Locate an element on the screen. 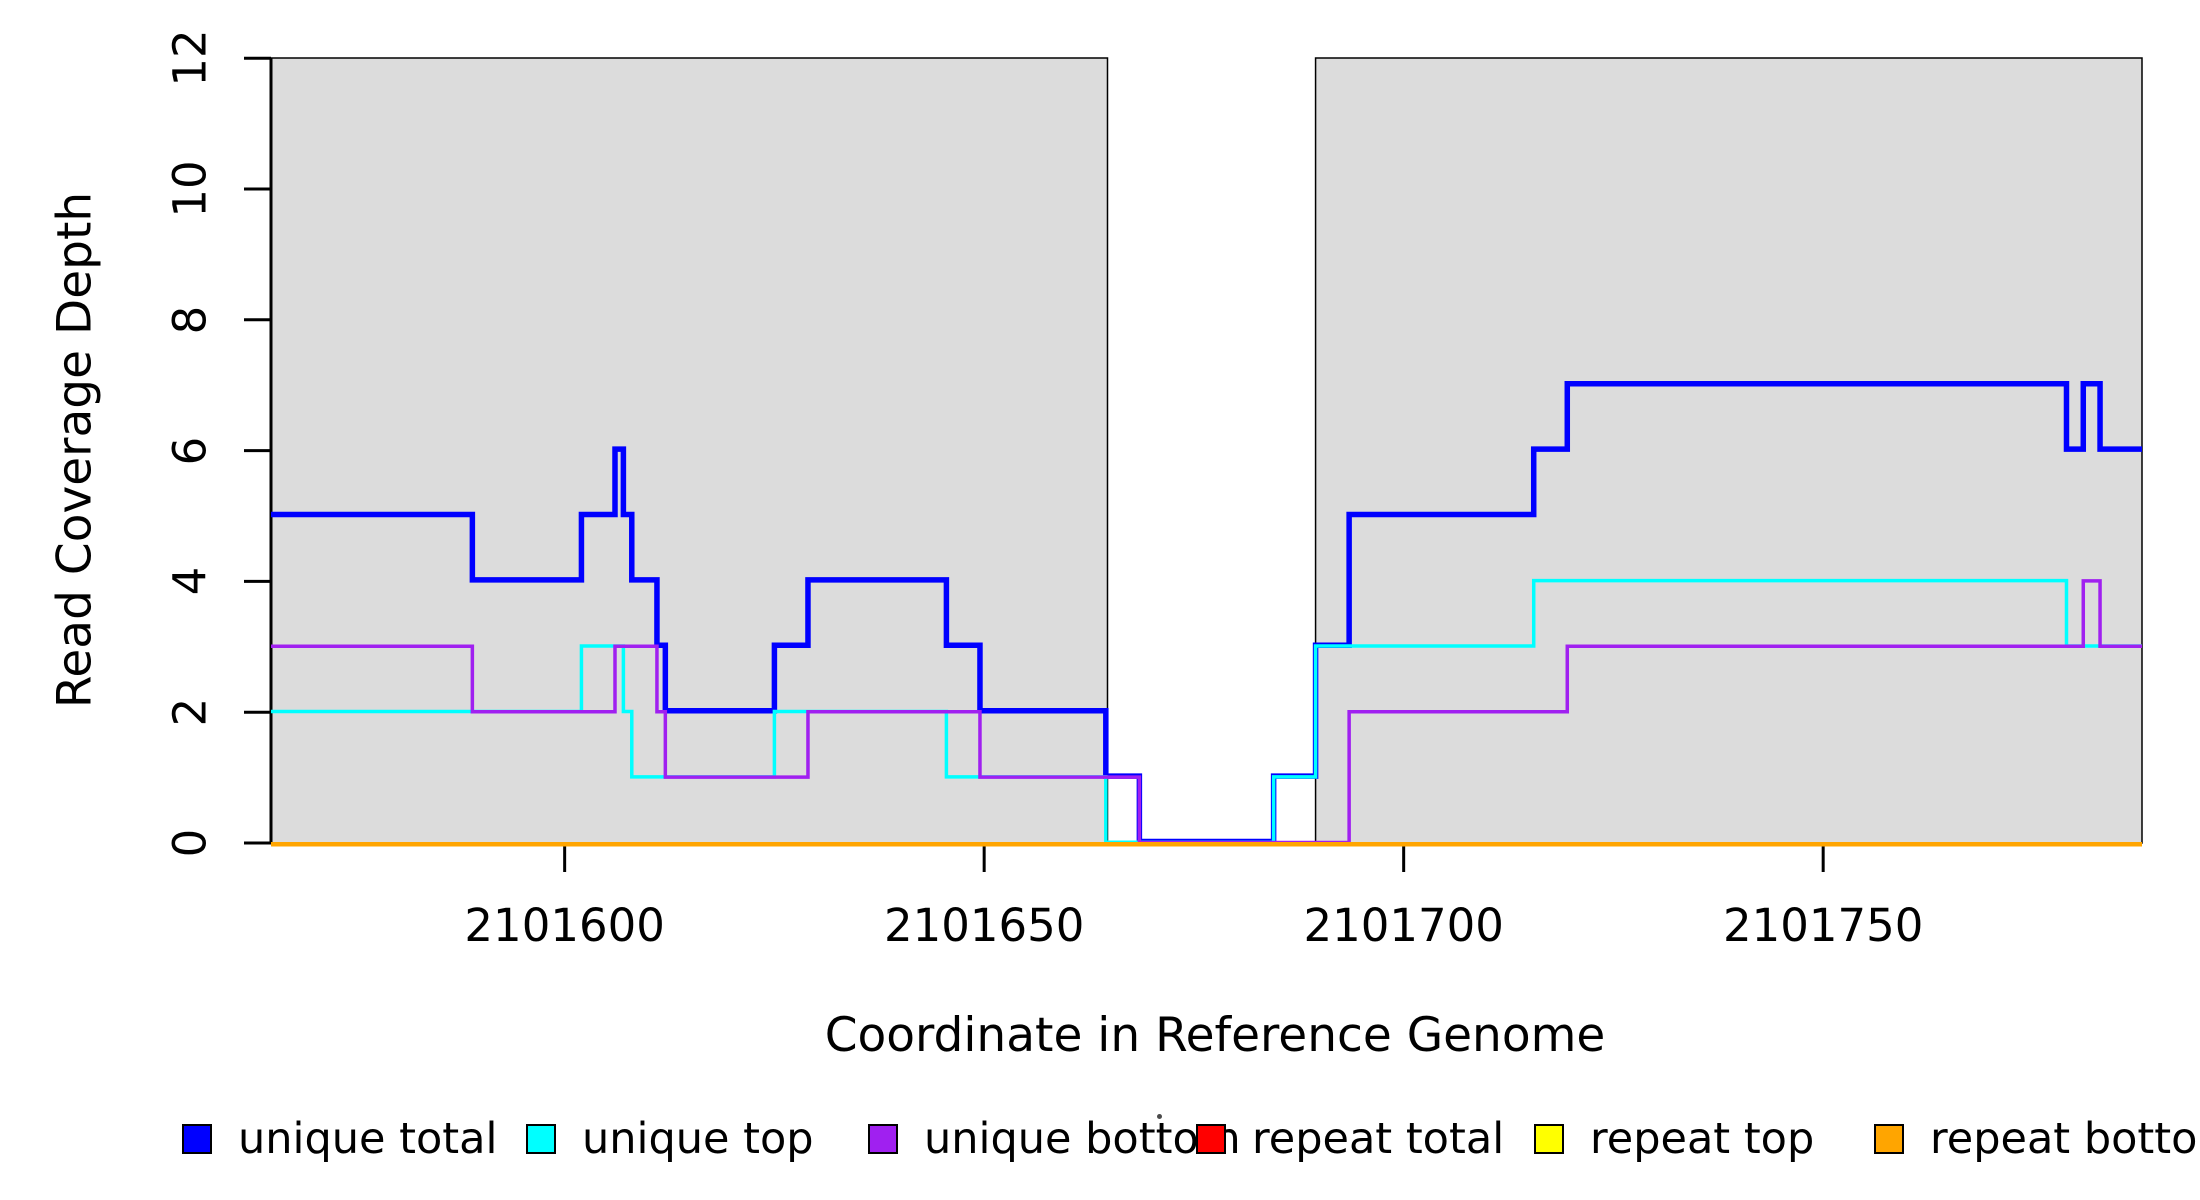  legend-item-unique-bottom: unique bottom is located at coordinates (1054, 1139).